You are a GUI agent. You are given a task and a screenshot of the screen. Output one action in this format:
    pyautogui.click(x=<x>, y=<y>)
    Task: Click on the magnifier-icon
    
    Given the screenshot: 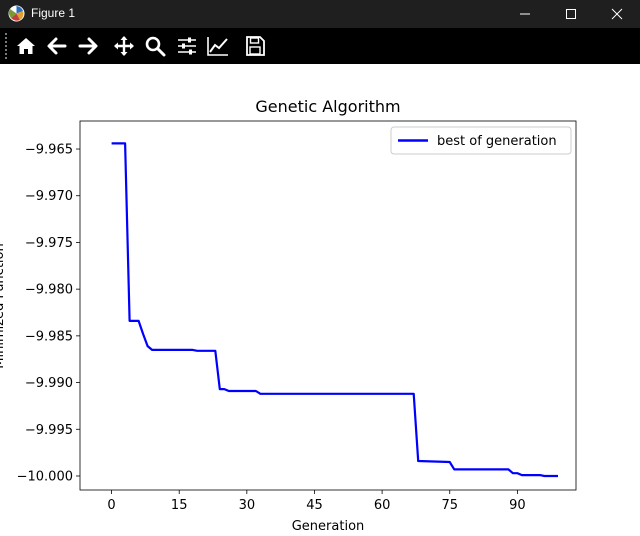 What is the action you would take?
    pyautogui.click(x=155, y=46)
    